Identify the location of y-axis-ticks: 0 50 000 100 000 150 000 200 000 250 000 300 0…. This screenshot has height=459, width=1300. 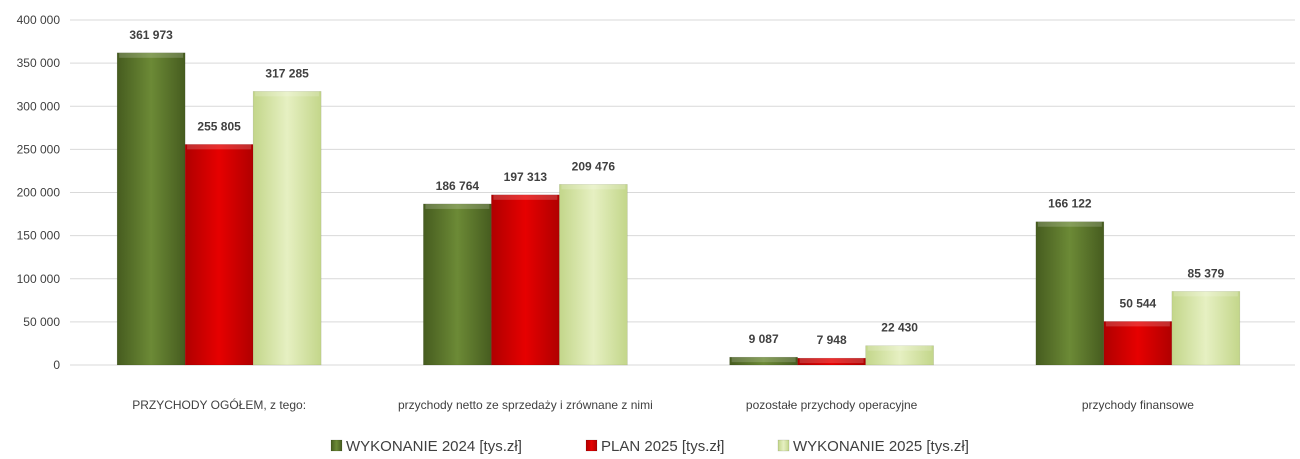
(39, 192).